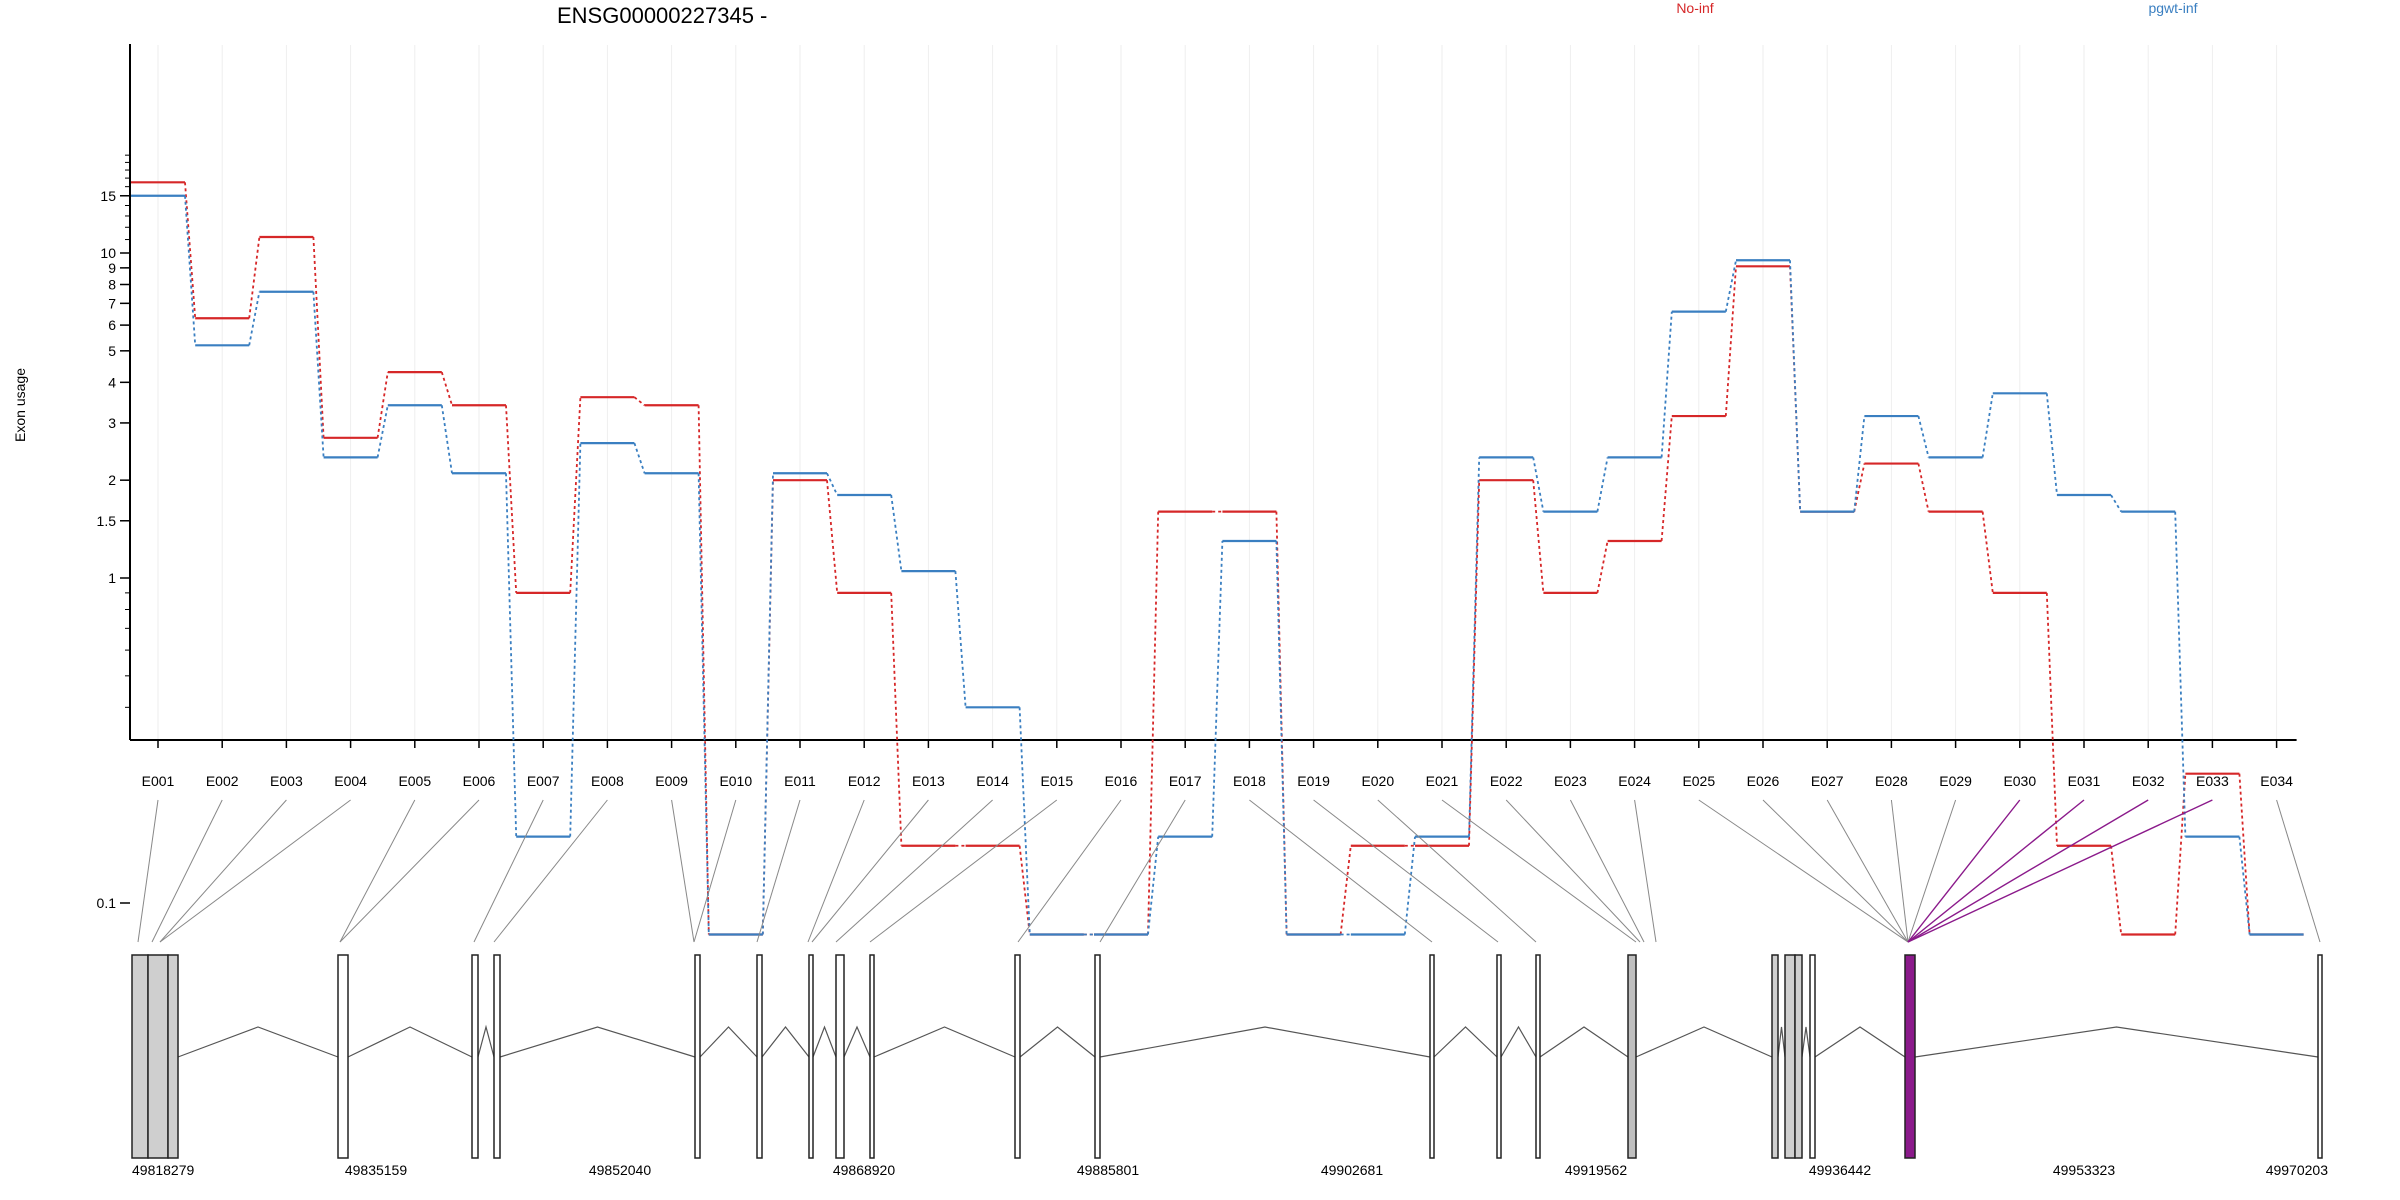 This screenshot has width=2400, height=1200. Describe the element at coordinates (662, 15) in the screenshot. I see `chart-title: ENSG00000227345 -` at that location.